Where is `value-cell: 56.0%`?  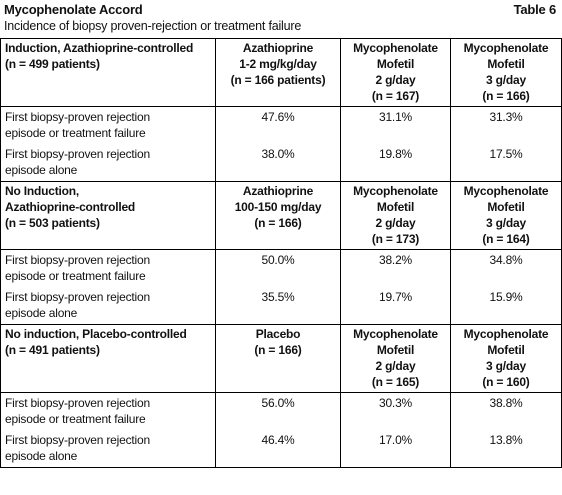
value-cell: 56.0% is located at coordinates (278, 411).